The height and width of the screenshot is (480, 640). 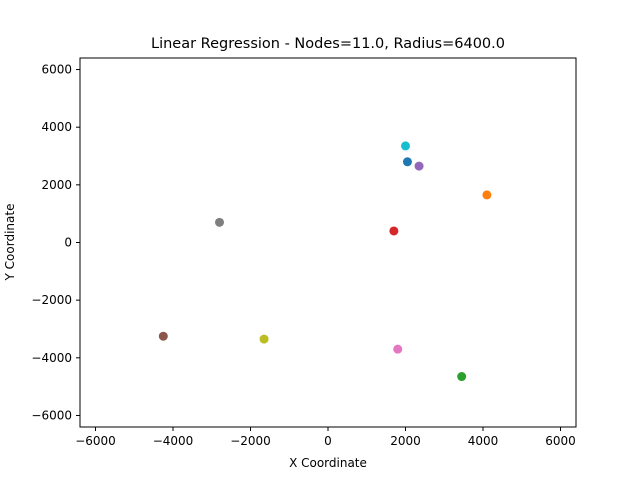 What do you see at coordinates (405, 441) in the screenshot?
I see `x-tick-label: 2000` at bounding box center [405, 441].